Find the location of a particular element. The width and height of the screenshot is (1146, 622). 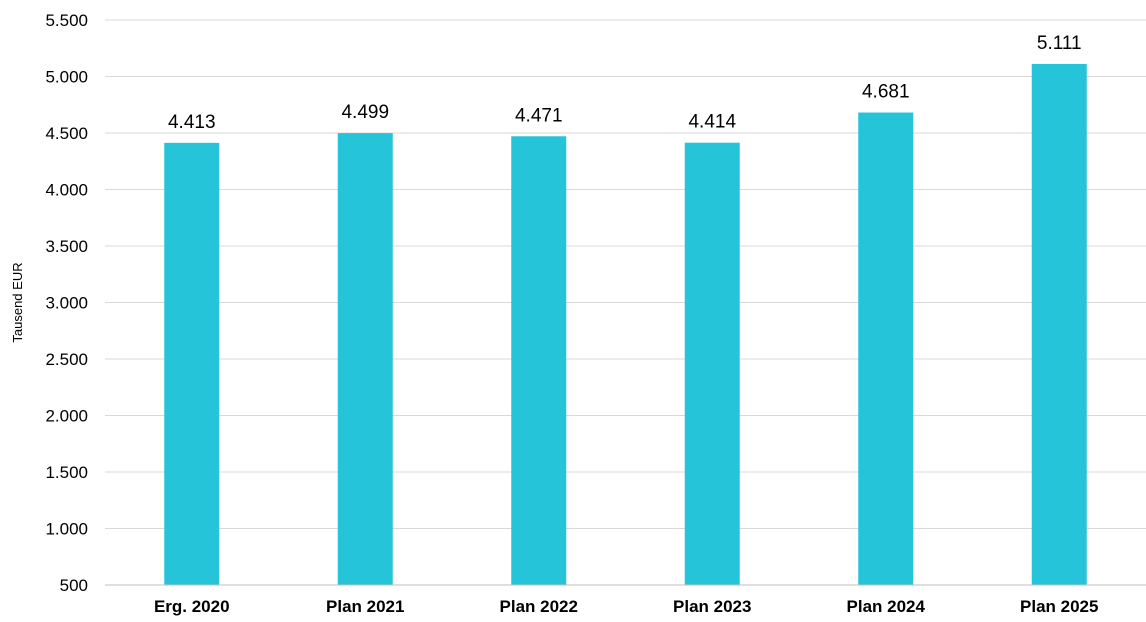

y-axis-title: Tausend EUR is located at coordinates (17, 302).